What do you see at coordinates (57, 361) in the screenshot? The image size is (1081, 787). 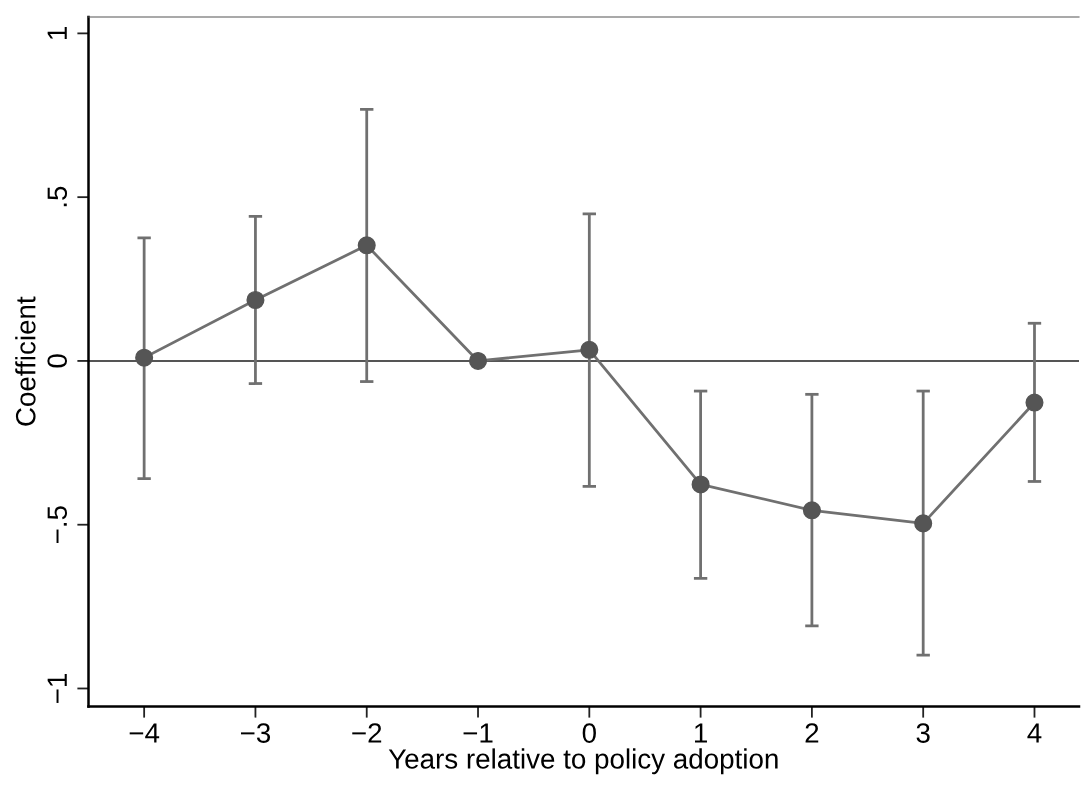 I see `y-tick-label: 0` at bounding box center [57, 361].